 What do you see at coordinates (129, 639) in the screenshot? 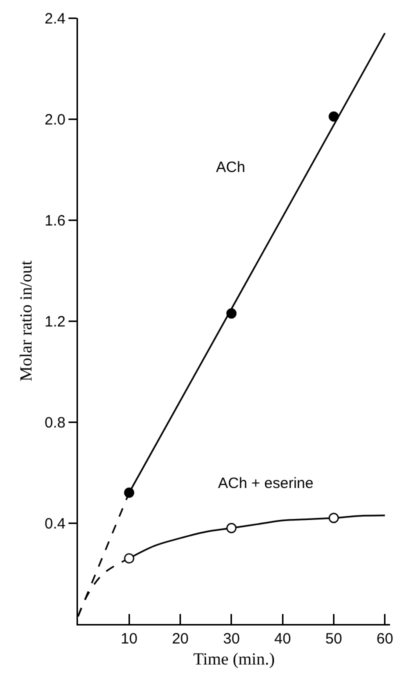
I see `x-tick-label: 10` at bounding box center [129, 639].